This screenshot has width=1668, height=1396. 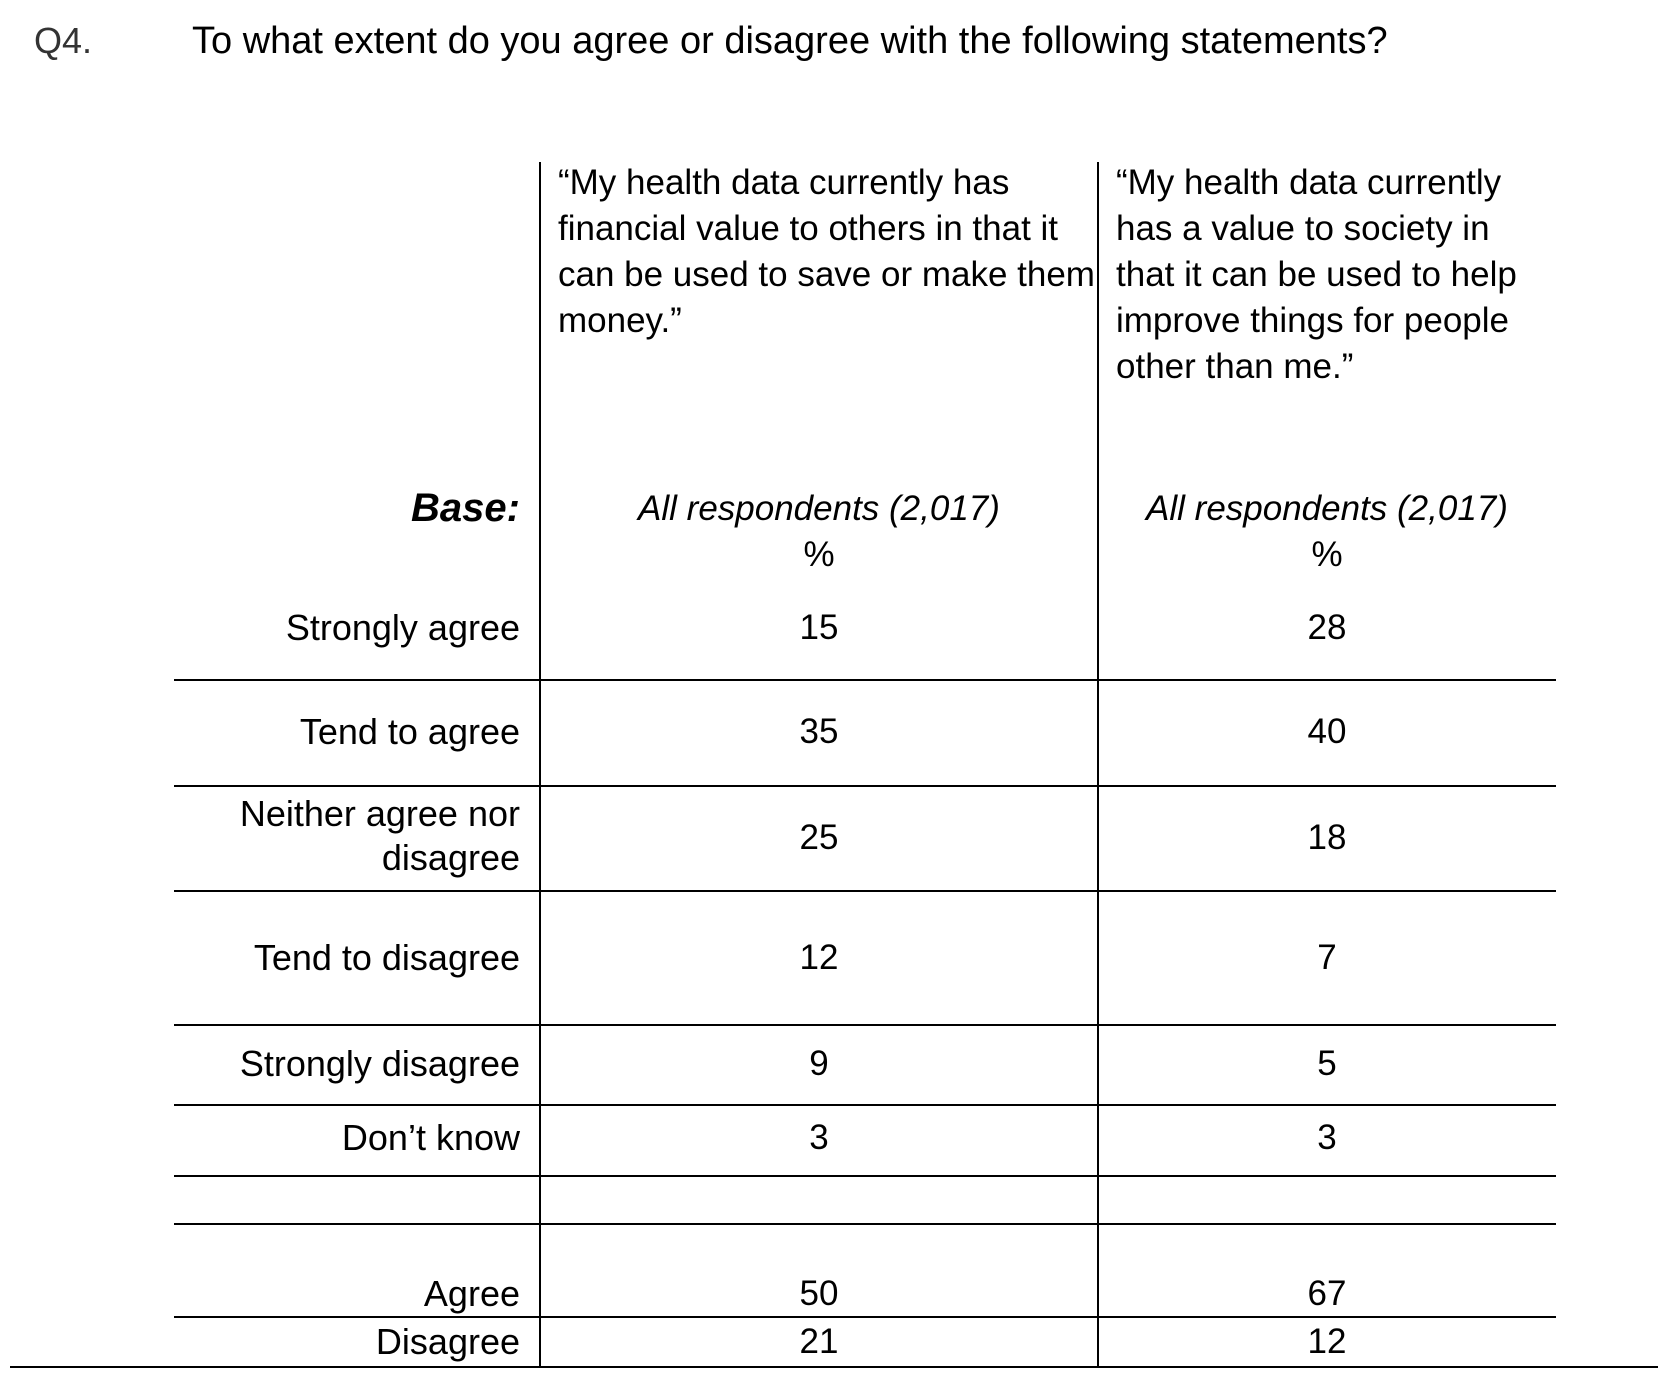 What do you see at coordinates (402, 627) in the screenshot?
I see `row-label-strongly-agree: Strongly agree` at bounding box center [402, 627].